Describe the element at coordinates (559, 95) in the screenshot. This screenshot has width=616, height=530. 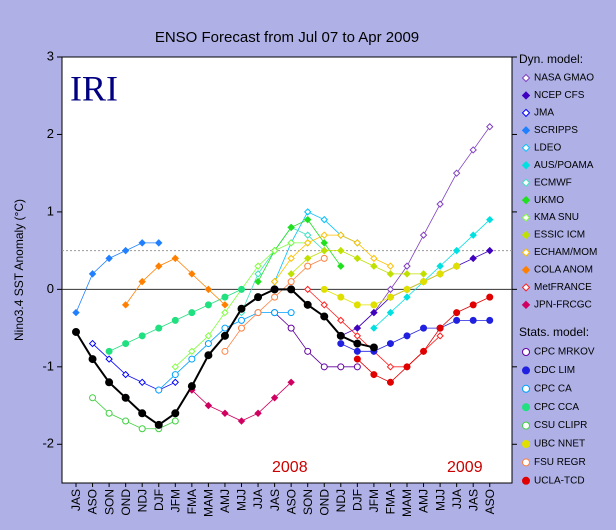
I see `legend-label: NCEP CFS` at that location.